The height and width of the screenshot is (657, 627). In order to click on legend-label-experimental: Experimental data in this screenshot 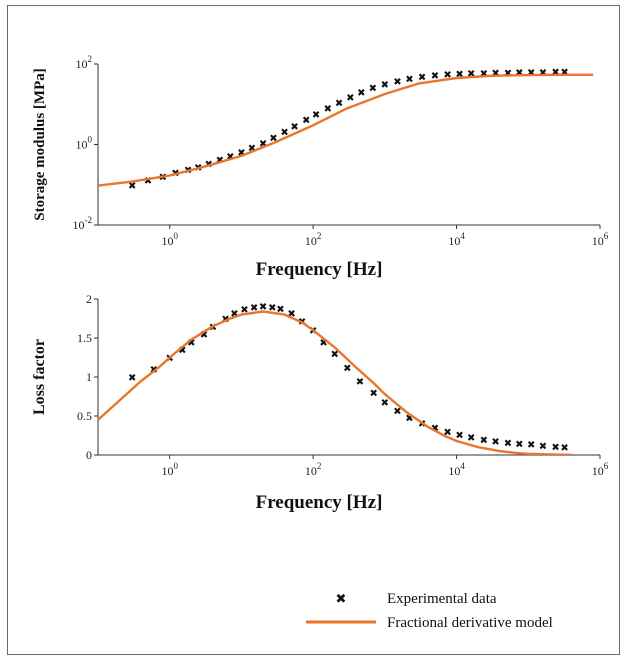, I will do `click(442, 599)`.